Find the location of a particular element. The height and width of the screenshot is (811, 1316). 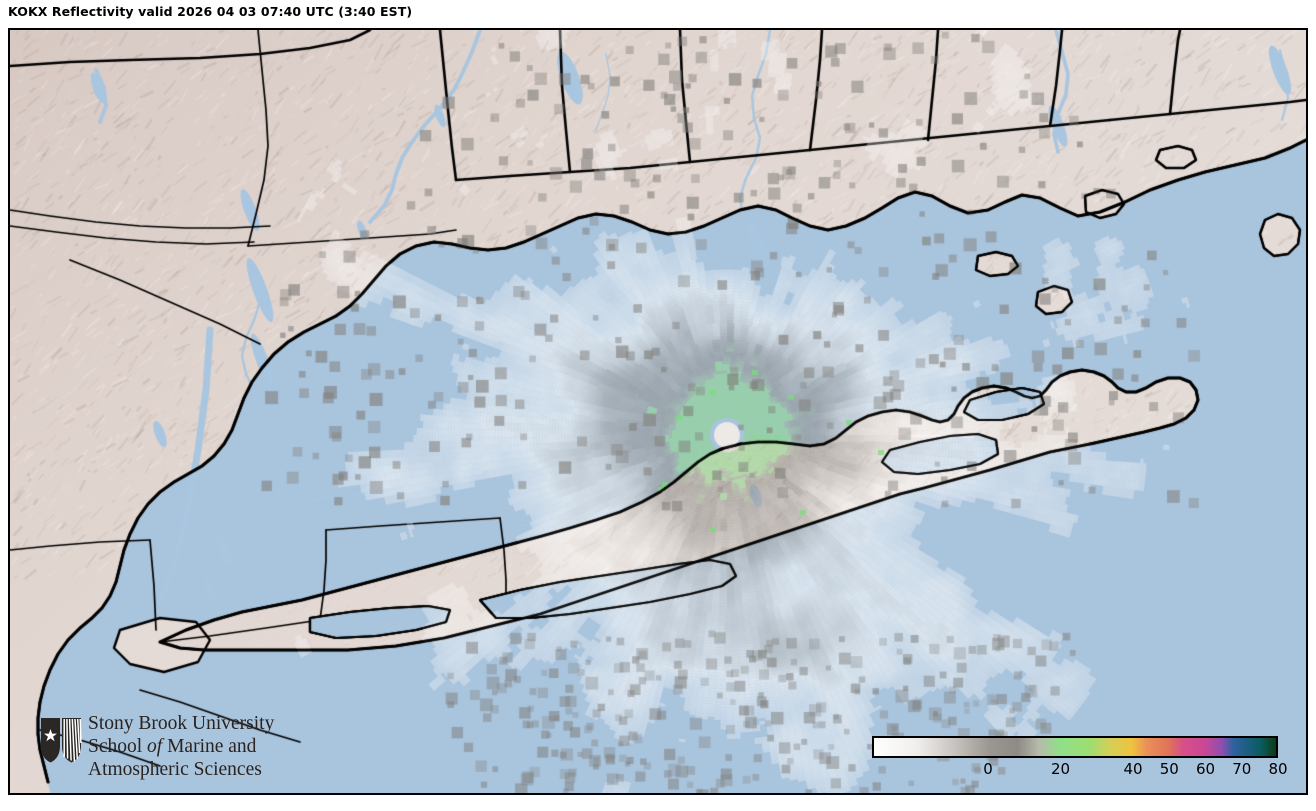

colorbar-tick-0: 0 is located at coordinates (988, 769).